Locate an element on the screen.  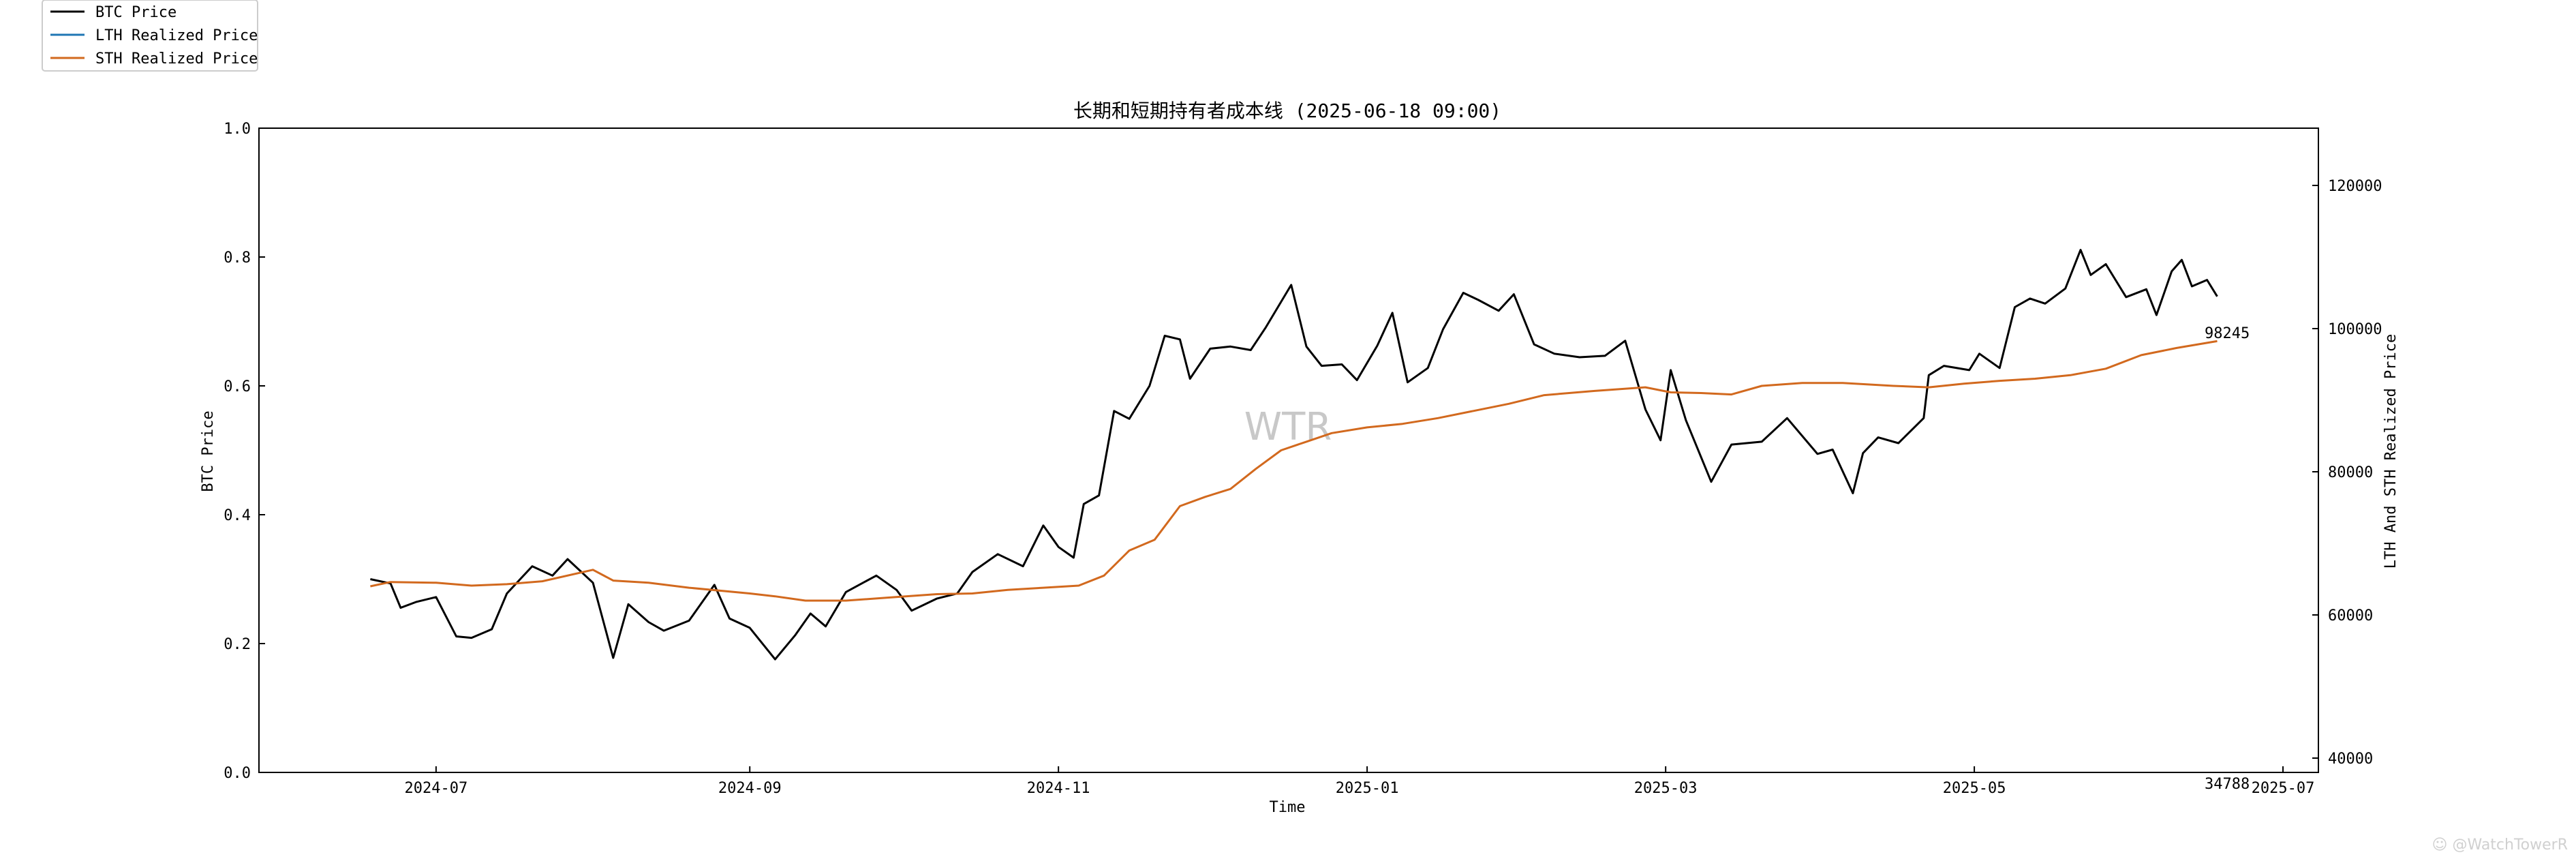
legend-box is located at coordinates (150, 36).